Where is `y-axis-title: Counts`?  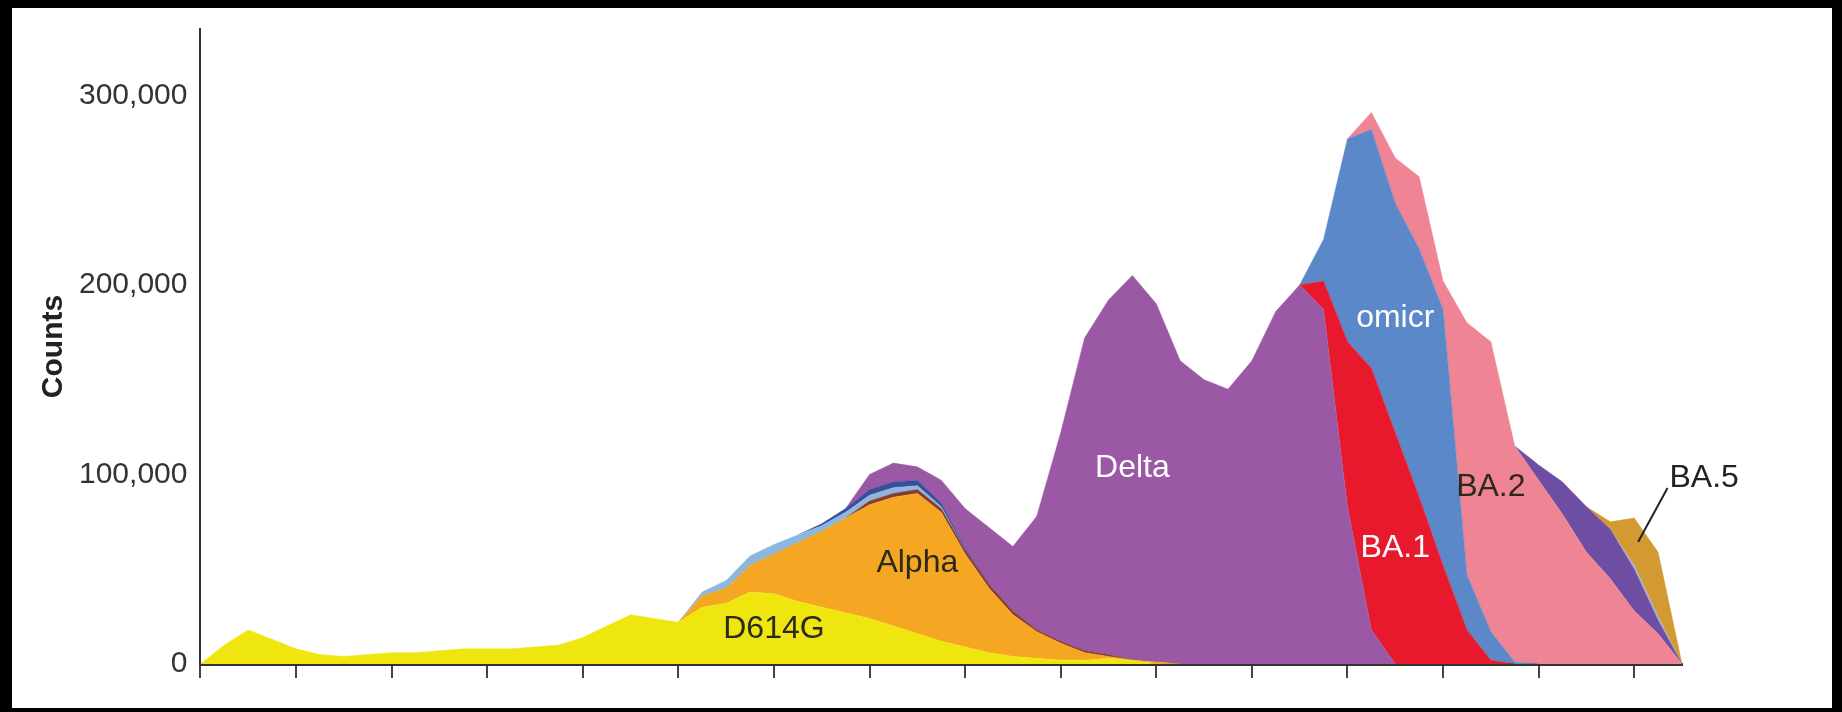
y-axis-title: Counts is located at coordinates (52, 346).